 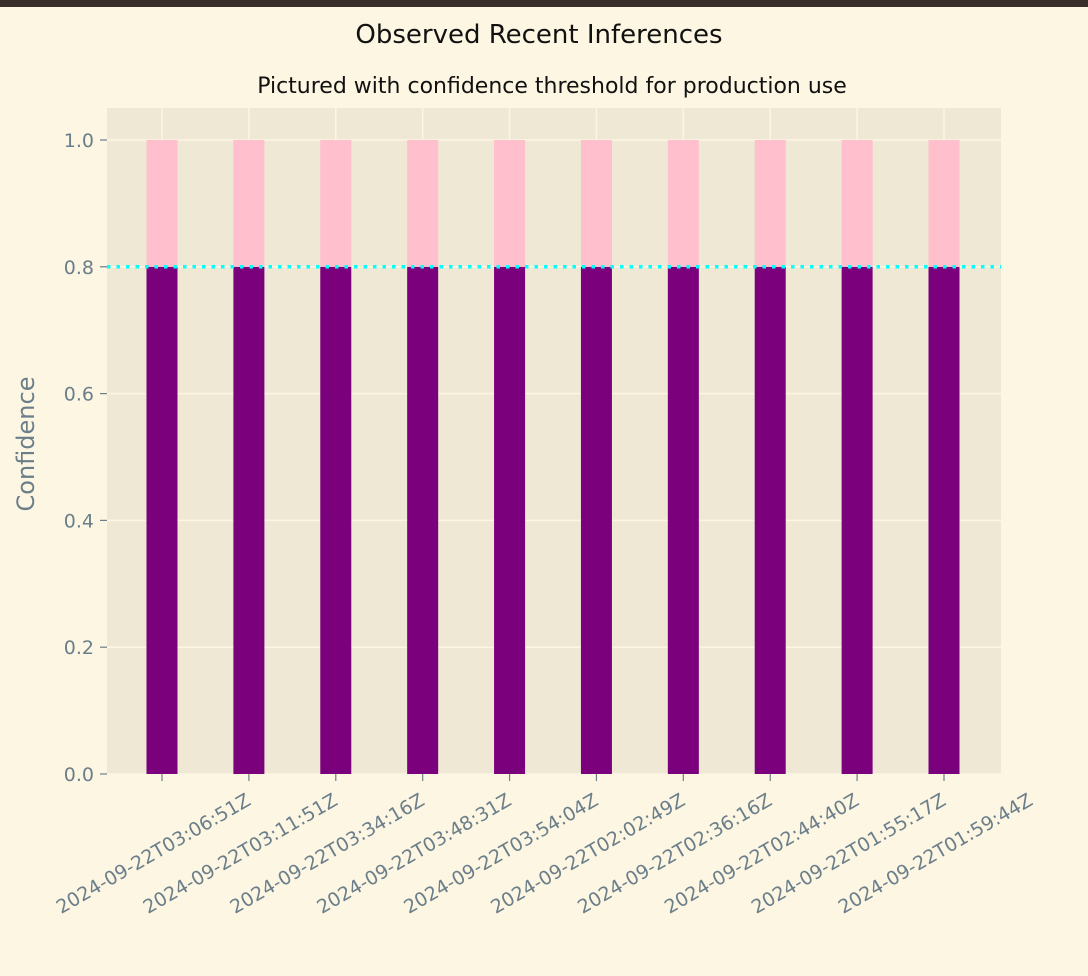 What do you see at coordinates (79, 521) in the screenshot?
I see `y-tick-label: 0.4` at bounding box center [79, 521].